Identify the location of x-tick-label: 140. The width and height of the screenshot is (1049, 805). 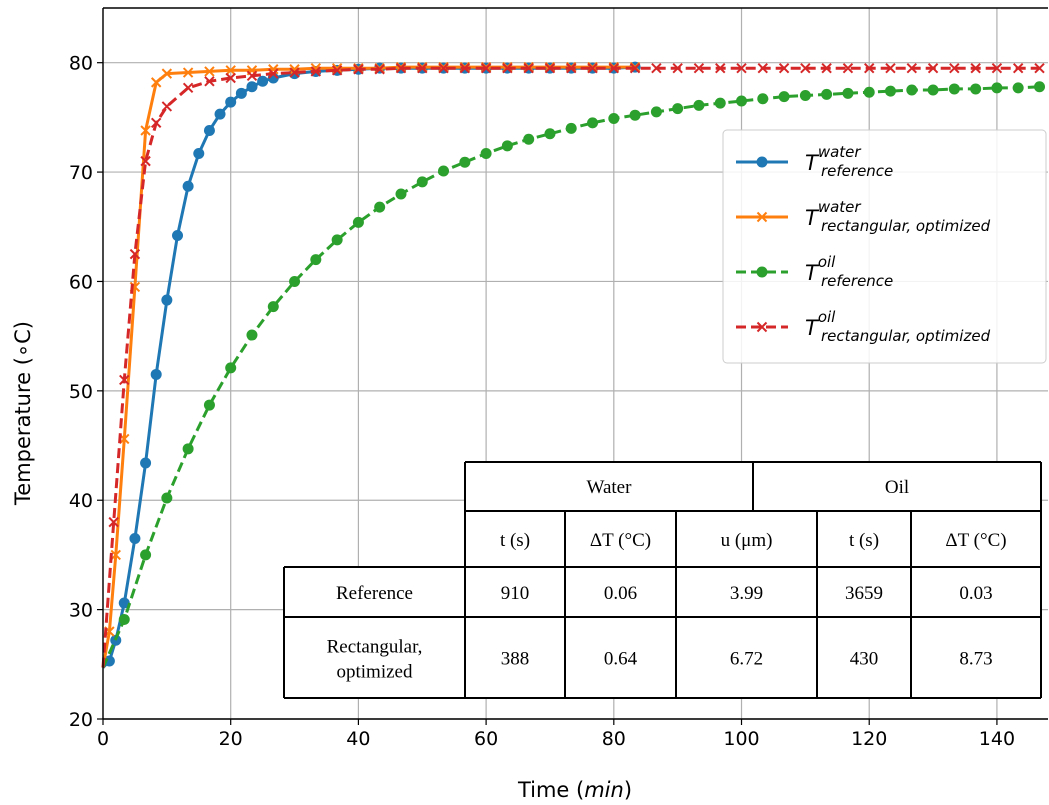
(997, 739).